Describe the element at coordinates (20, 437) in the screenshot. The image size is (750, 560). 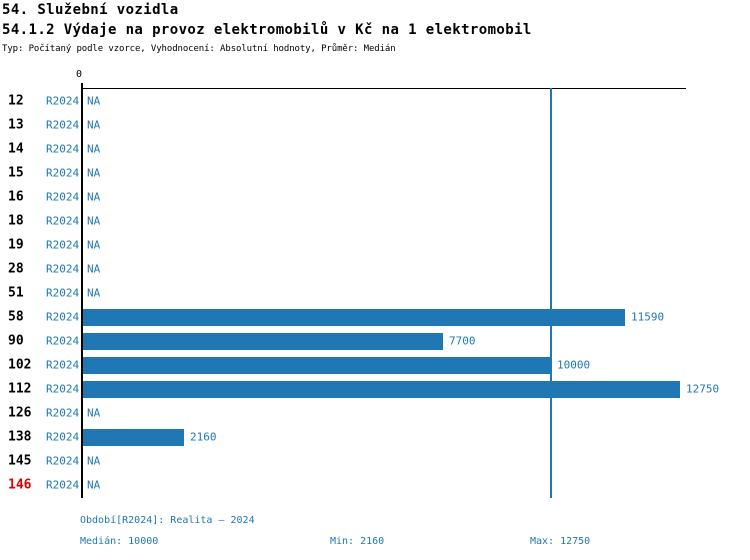
I see `row-category-label: 138` at that location.